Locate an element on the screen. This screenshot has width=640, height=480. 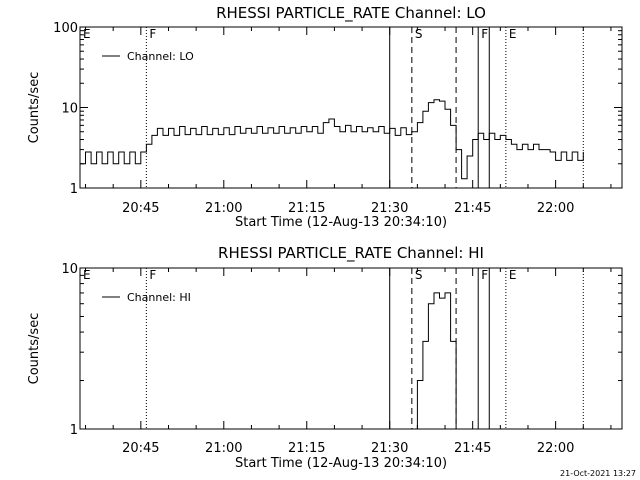
legend: Channel: LO is located at coordinates (148, 56).